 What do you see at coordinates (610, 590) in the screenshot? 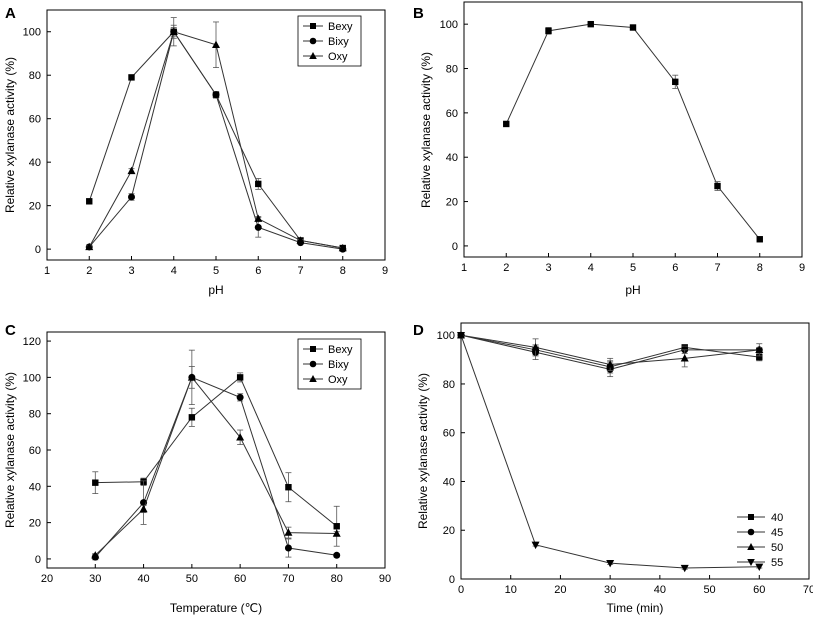
I see `panel-d-xtick-label-3: 30` at bounding box center [610, 590].